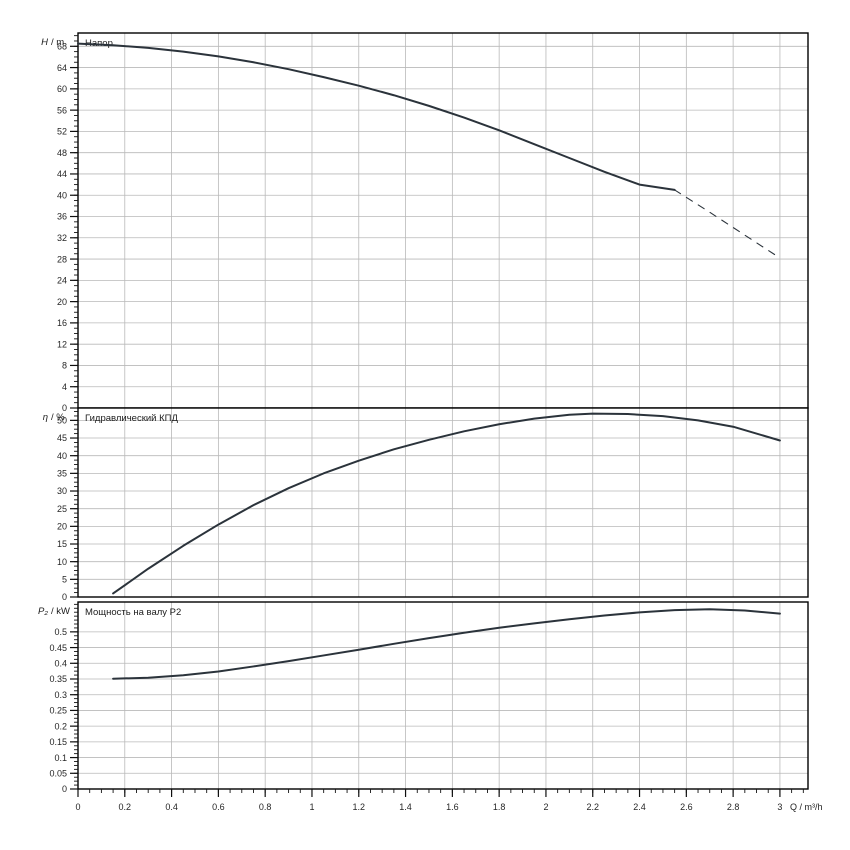 This screenshot has width=850, height=850. What do you see at coordinates (592, 807) in the screenshot?
I see `x-tick-label: 2.2` at bounding box center [592, 807].